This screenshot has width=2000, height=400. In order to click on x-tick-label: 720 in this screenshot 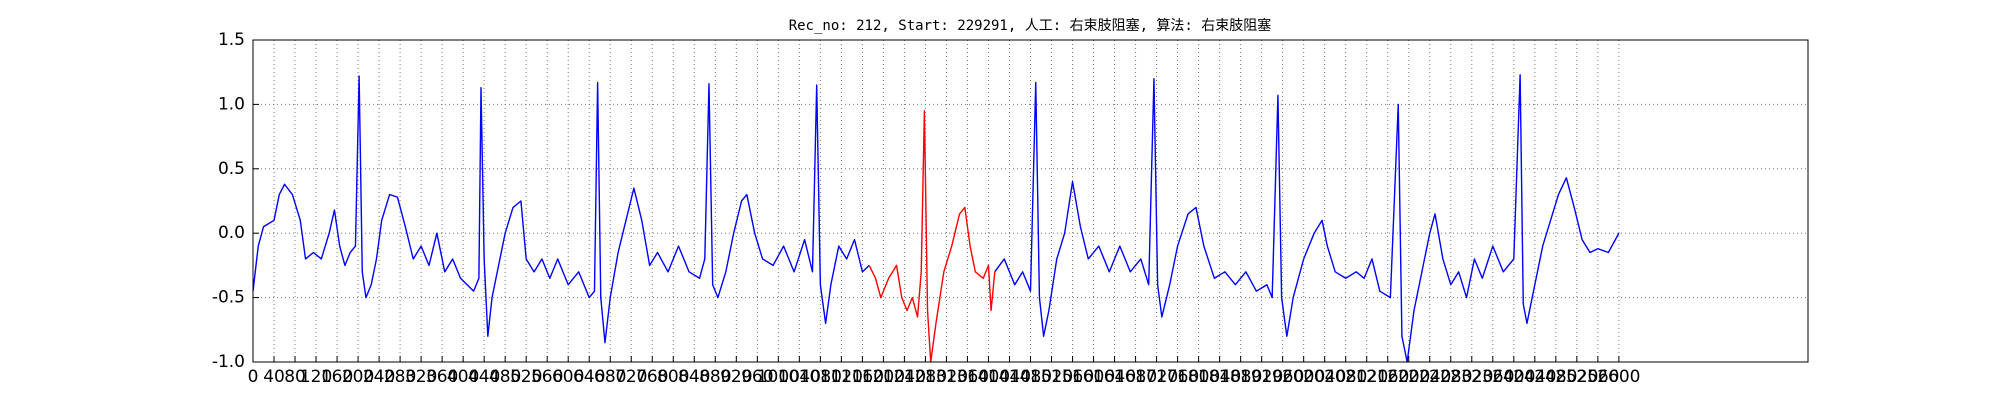, I will do `click(631, 377)`.